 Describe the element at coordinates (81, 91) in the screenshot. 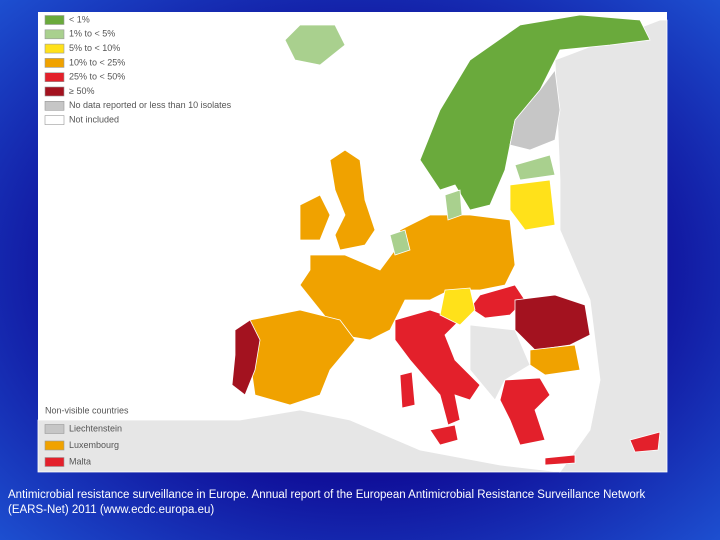

I see `legend-label: ≥ 50%` at that location.